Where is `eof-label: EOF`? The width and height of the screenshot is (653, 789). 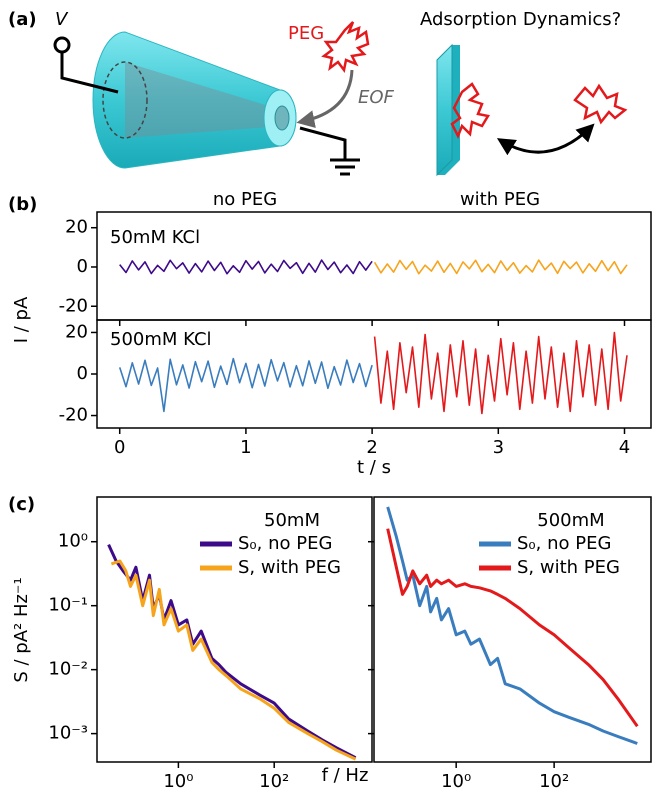 eof-label: EOF is located at coordinates (376, 97).